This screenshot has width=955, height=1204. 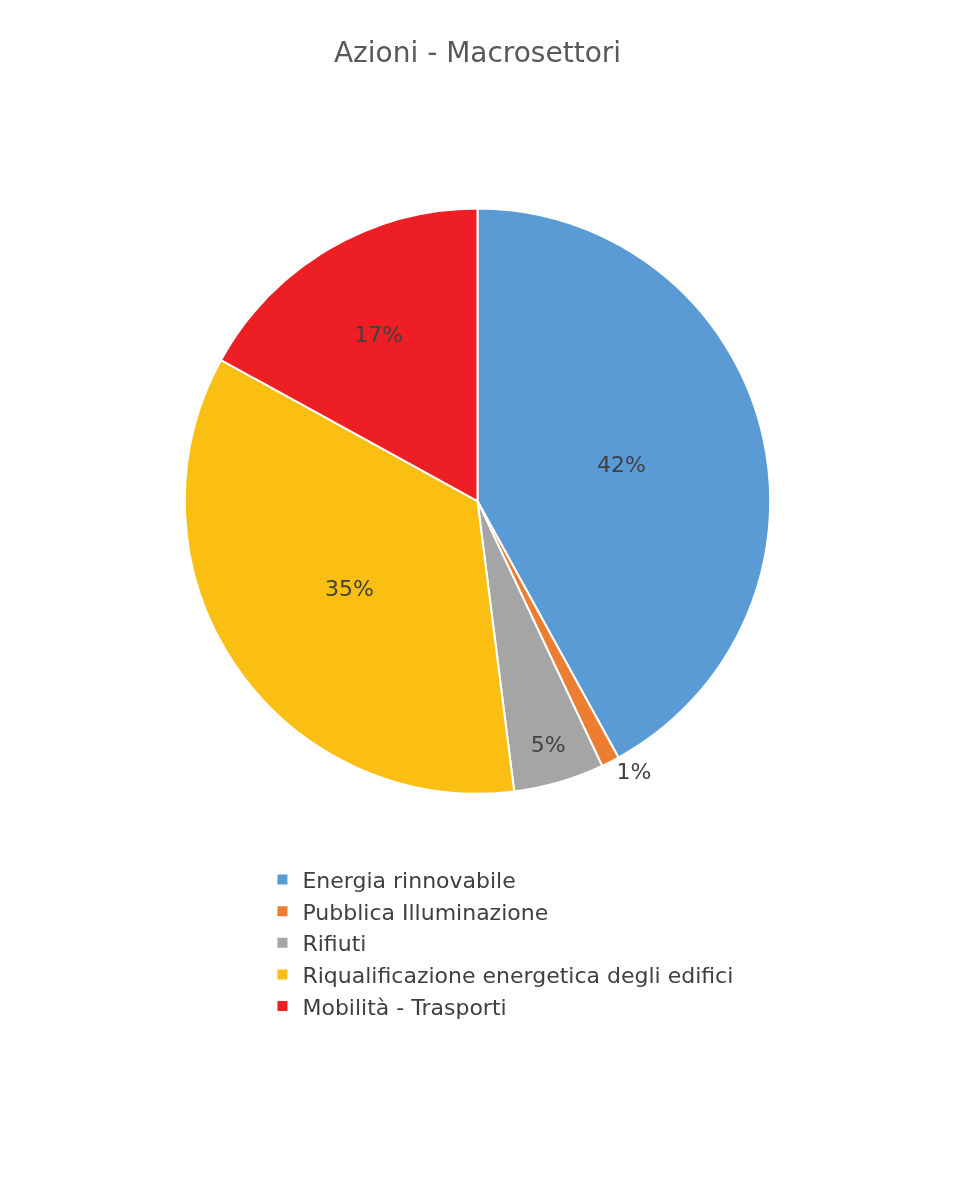 I want to click on legend-label: Riqualificazione energetica degli edifici, so click(x=518, y=975).